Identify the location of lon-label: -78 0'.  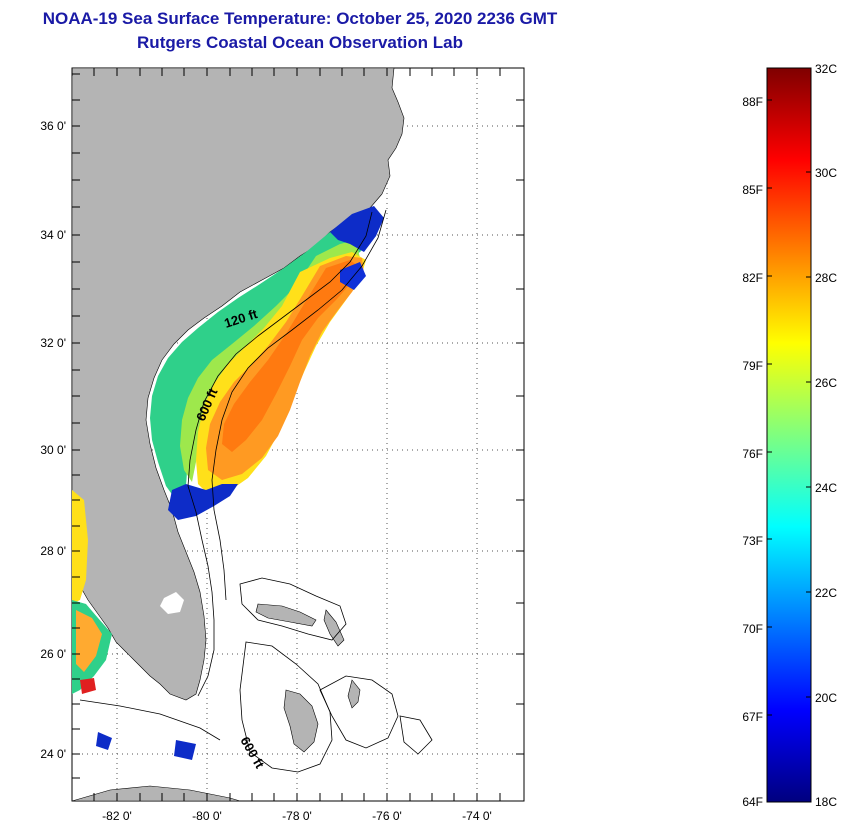
(297, 816).